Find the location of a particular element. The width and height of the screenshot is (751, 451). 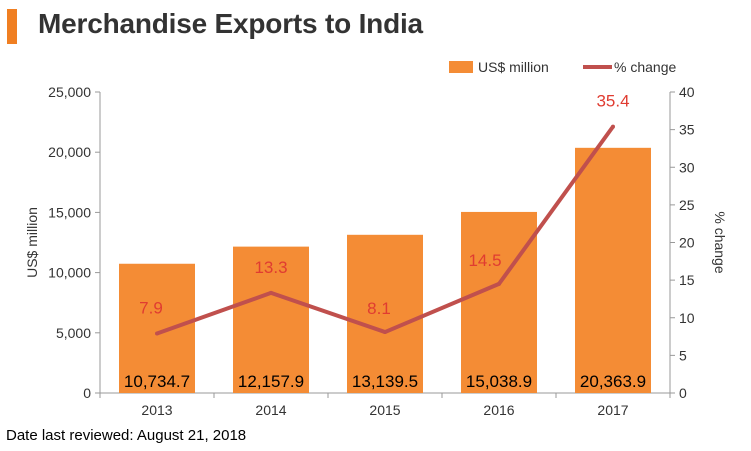

bar-value-label: 12,157.9 is located at coordinates (271, 381).